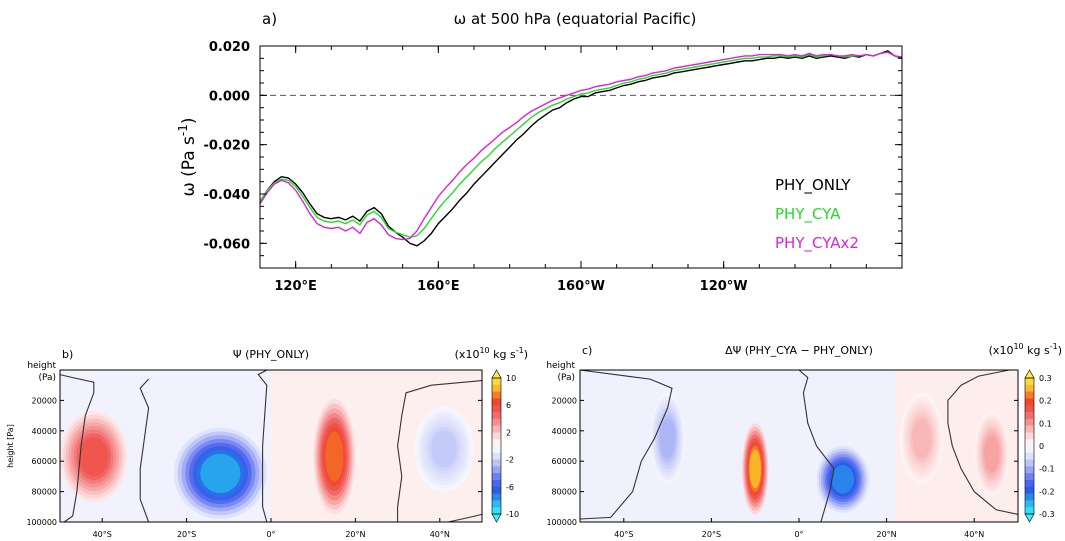 The height and width of the screenshot is (541, 1065). Describe the element at coordinates (564, 461) in the screenshot. I see `y-tick-label: 60000` at that location.